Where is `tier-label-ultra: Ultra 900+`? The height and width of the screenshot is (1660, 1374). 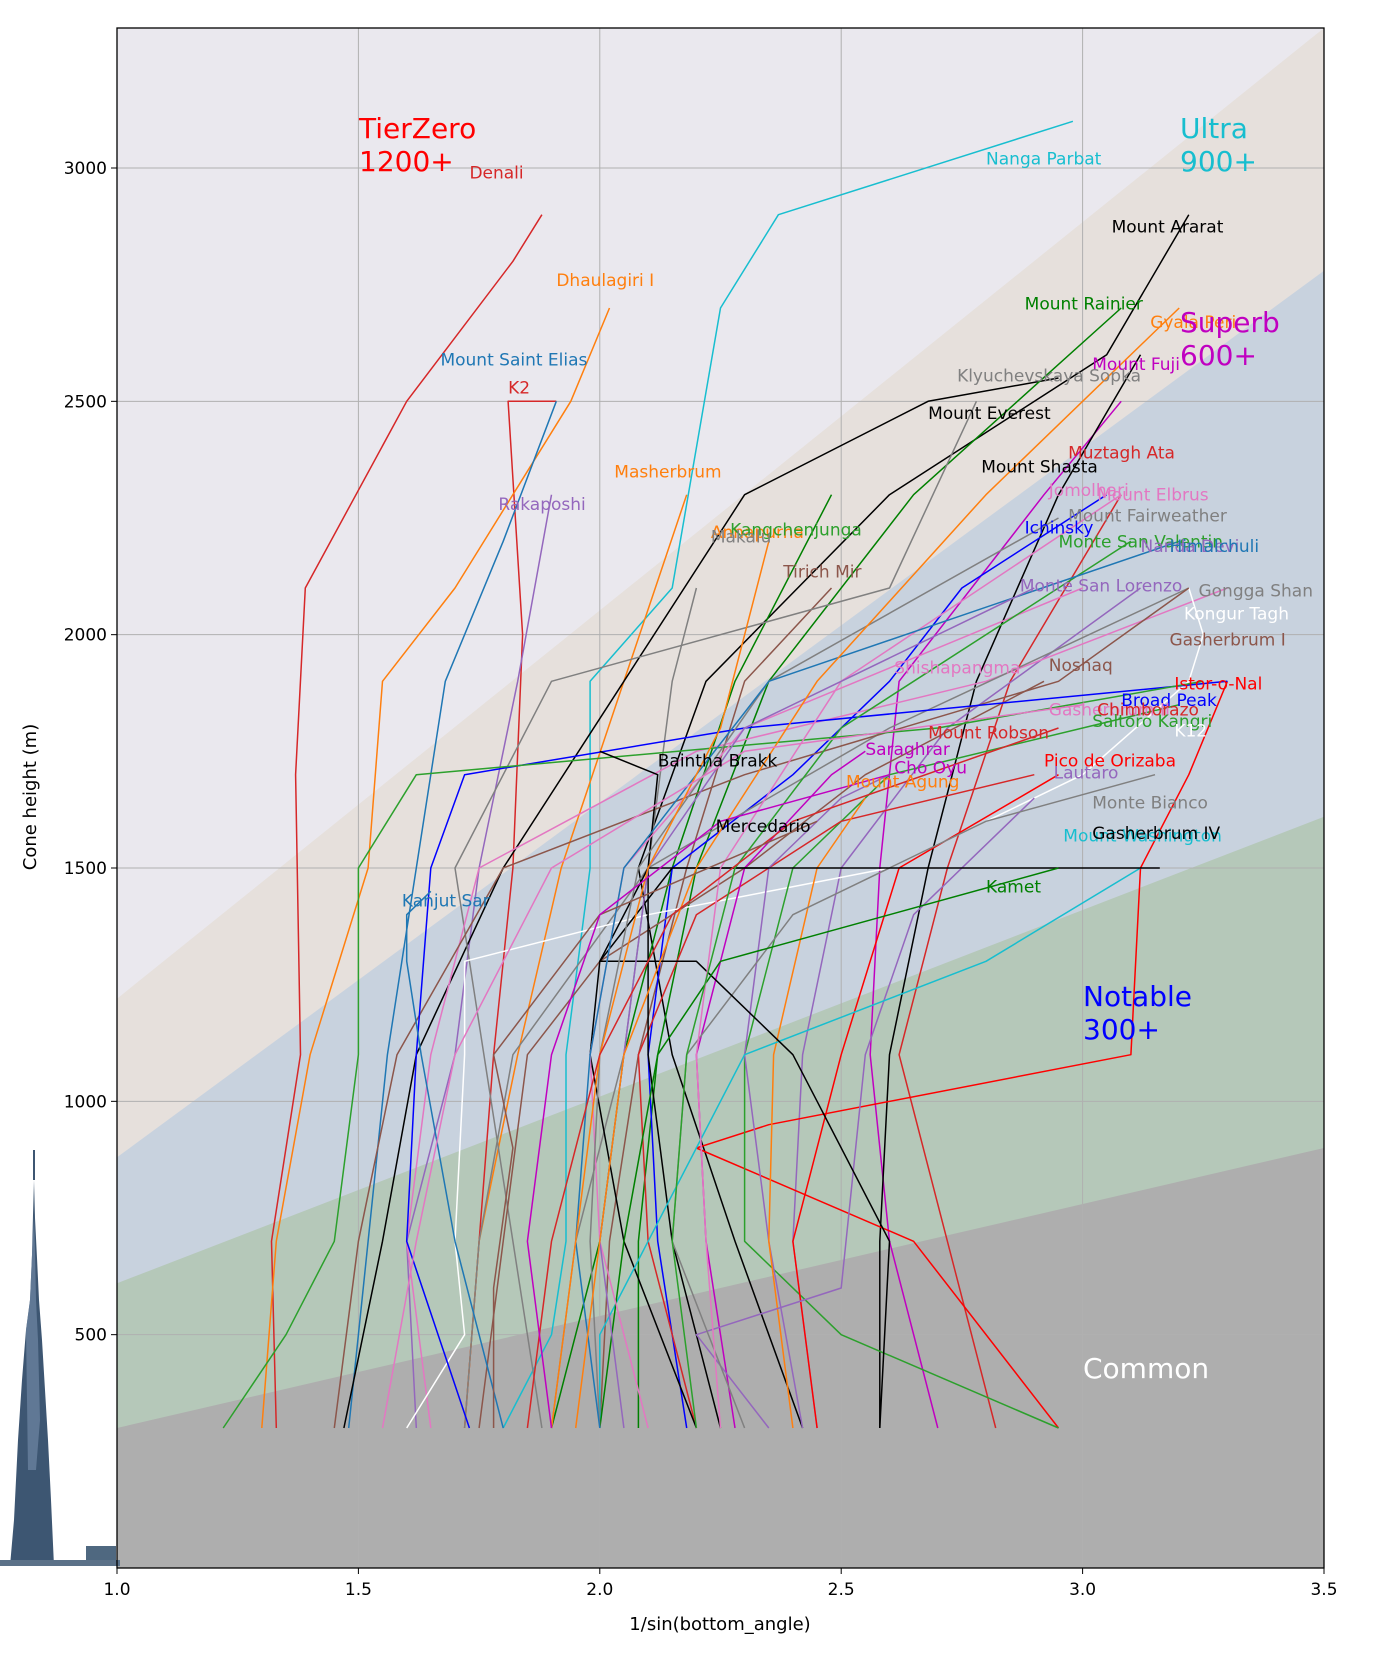 tier-label-ultra: Ultra 900+ is located at coordinates (1218, 145).